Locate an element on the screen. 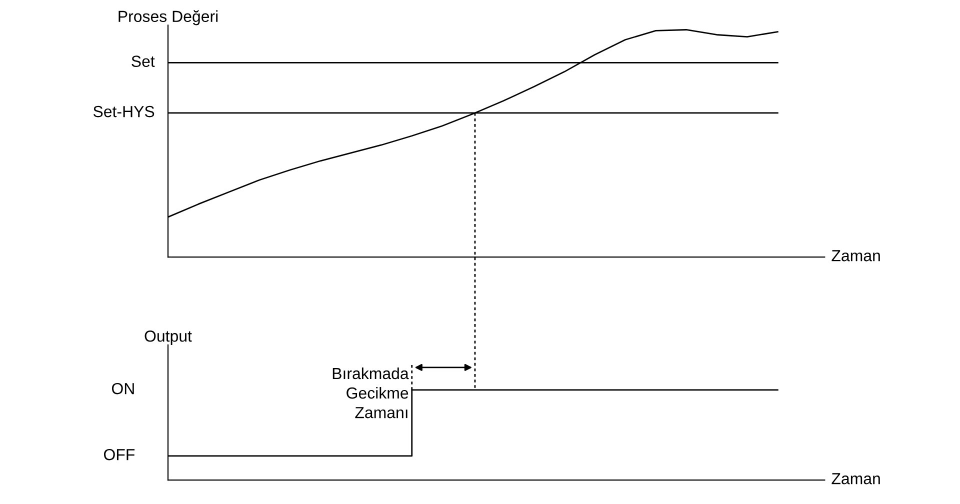  text: OFF is located at coordinates (119, 454).